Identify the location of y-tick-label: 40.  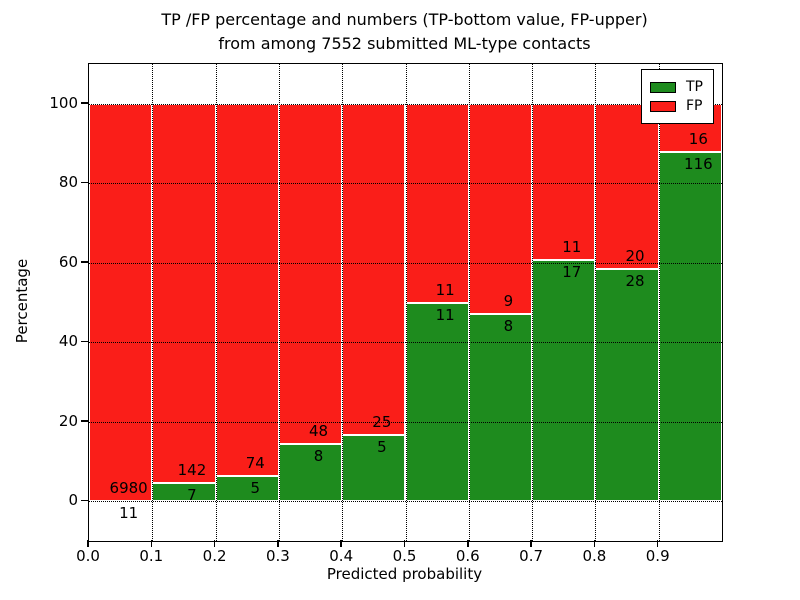
(68, 341).